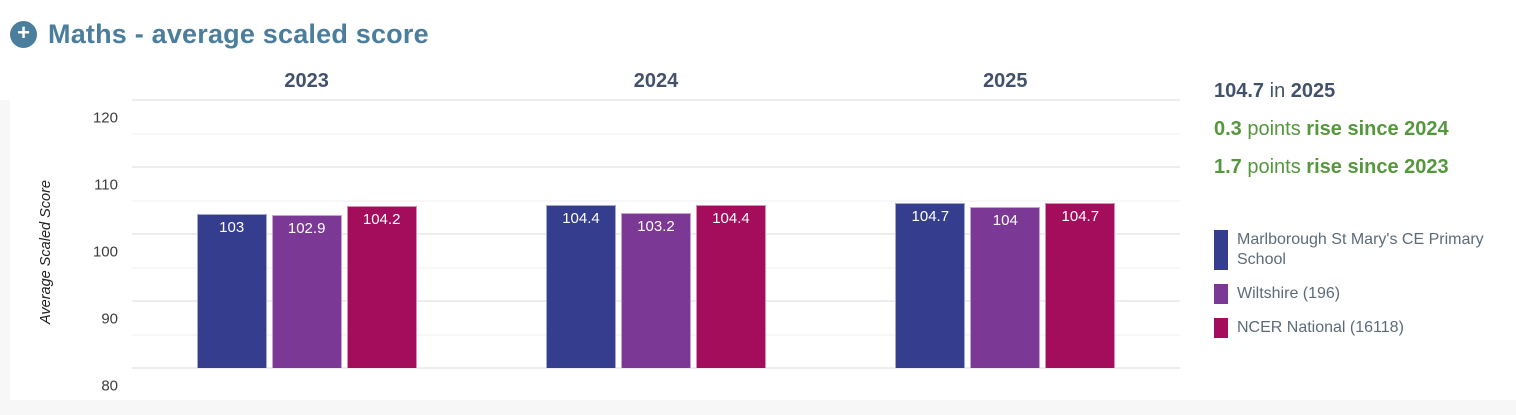 The height and width of the screenshot is (415, 1516). Describe the element at coordinates (1360, 294) in the screenshot. I see `legend-item-wiltshire-196: Wiltshire (196)` at that location.